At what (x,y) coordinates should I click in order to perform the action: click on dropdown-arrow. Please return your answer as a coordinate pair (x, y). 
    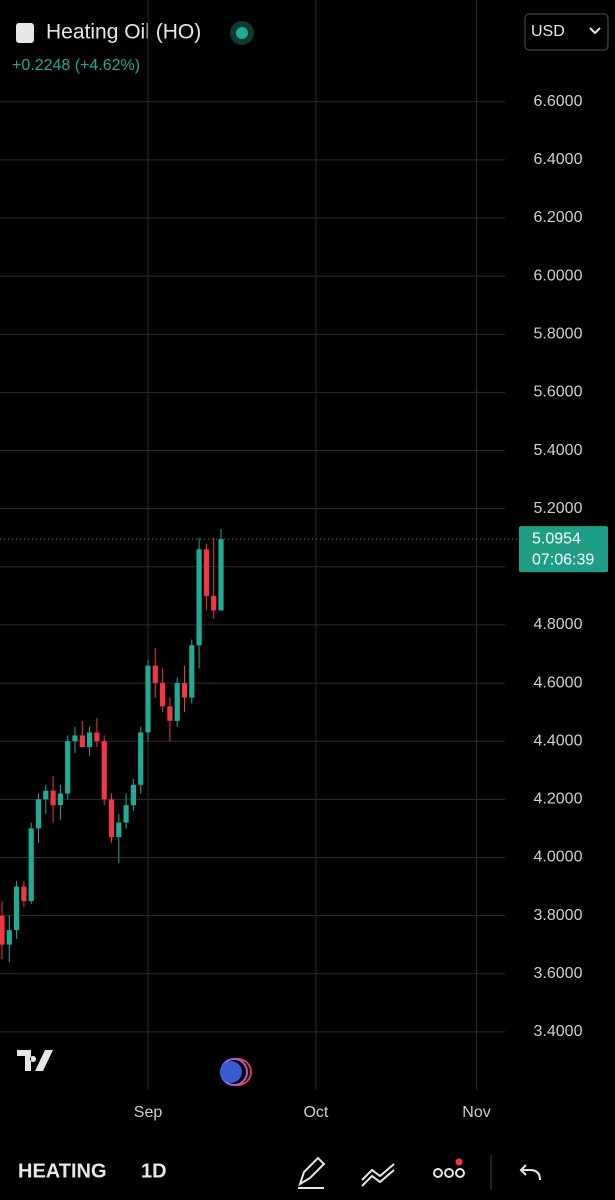
    Looking at the image, I should click on (595, 31).